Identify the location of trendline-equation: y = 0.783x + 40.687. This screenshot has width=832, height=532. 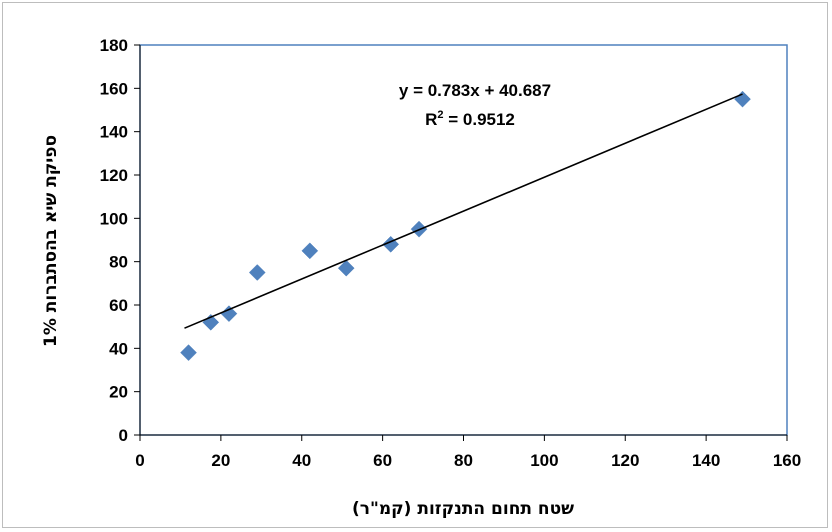
(475, 90).